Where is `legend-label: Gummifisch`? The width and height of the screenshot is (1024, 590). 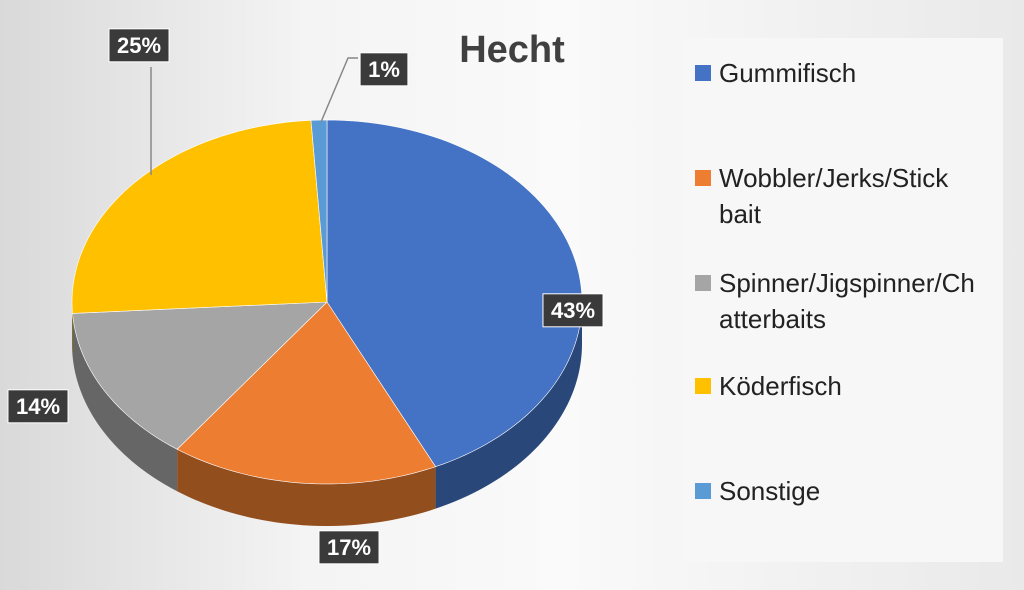 legend-label: Gummifisch is located at coordinates (788, 73).